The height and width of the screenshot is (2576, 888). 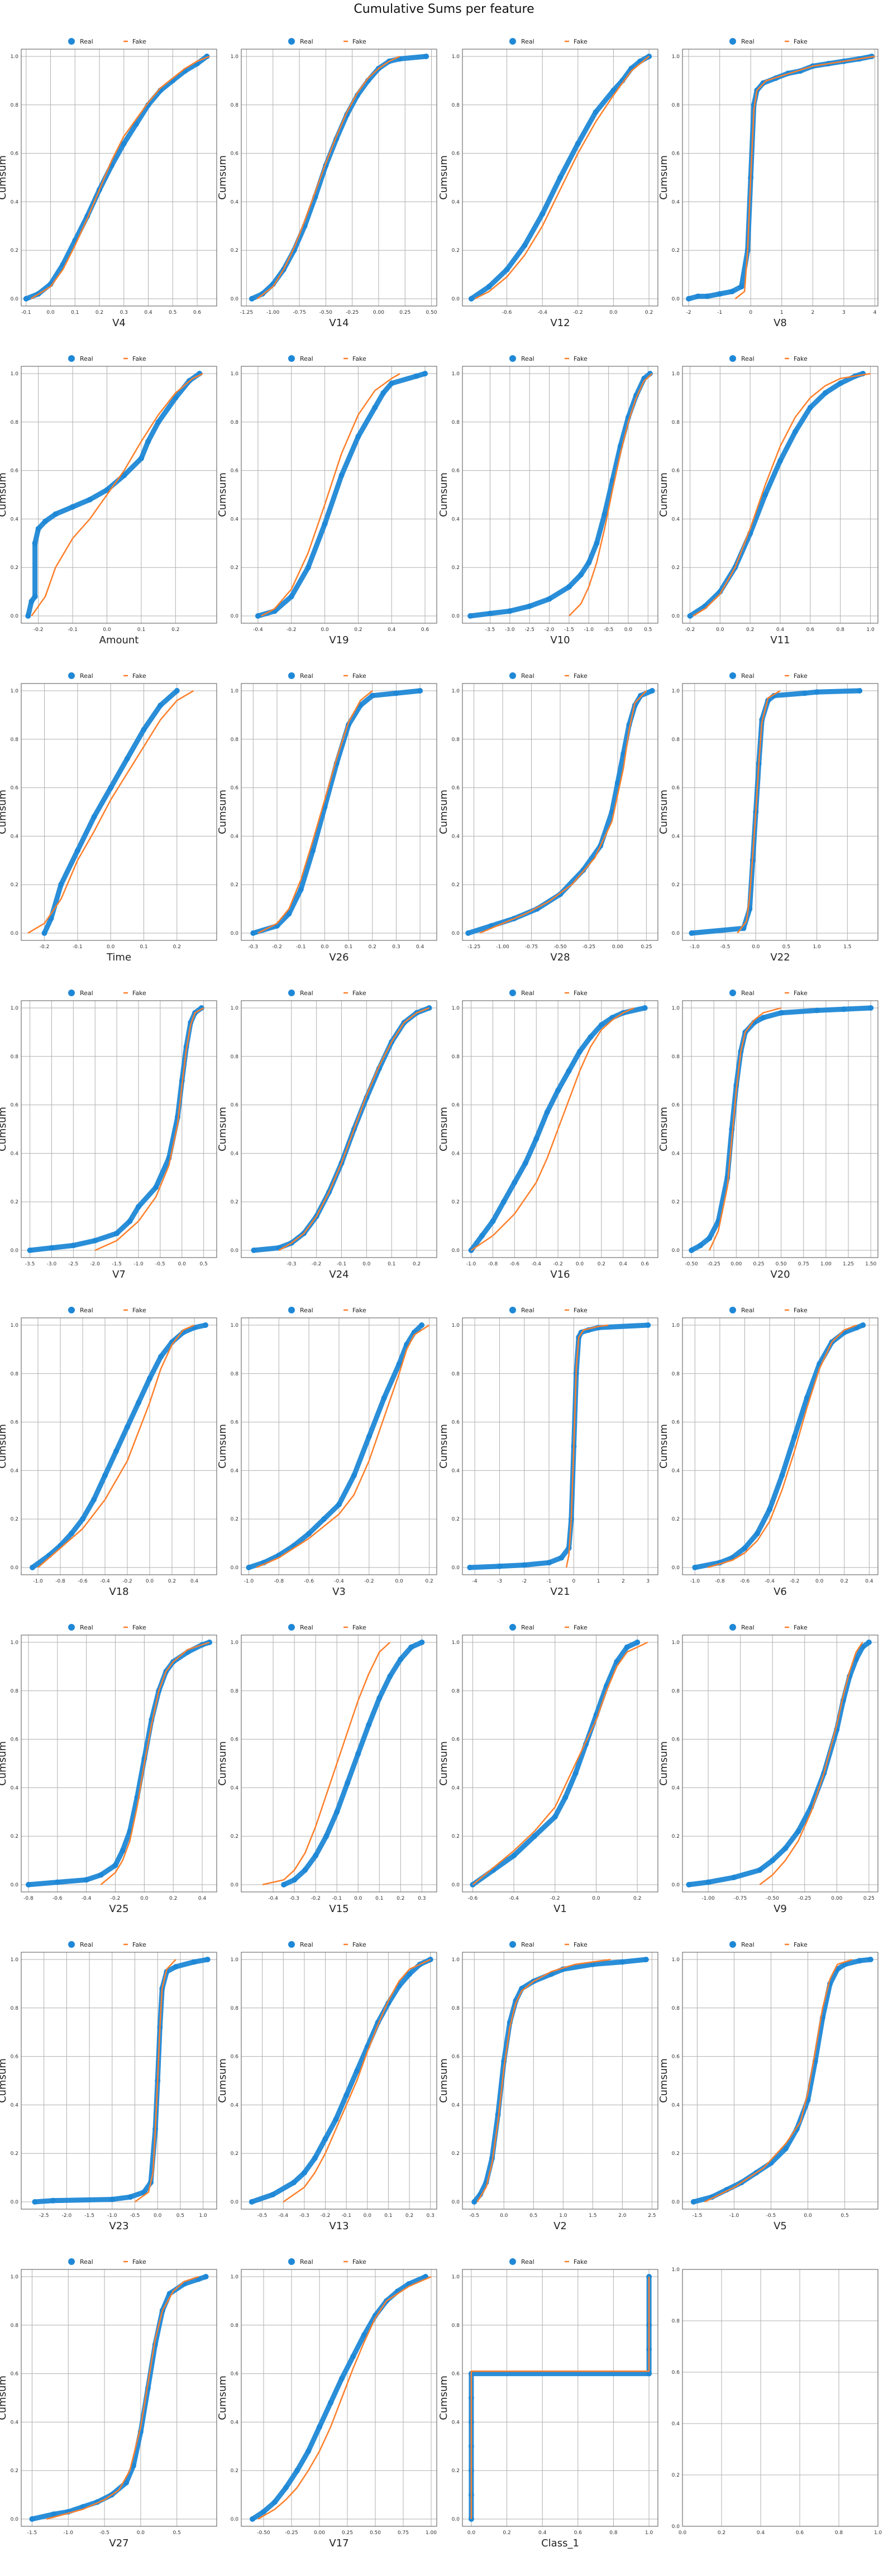 I want to click on x-tick-label: -1.0, so click(x=695, y=1581).